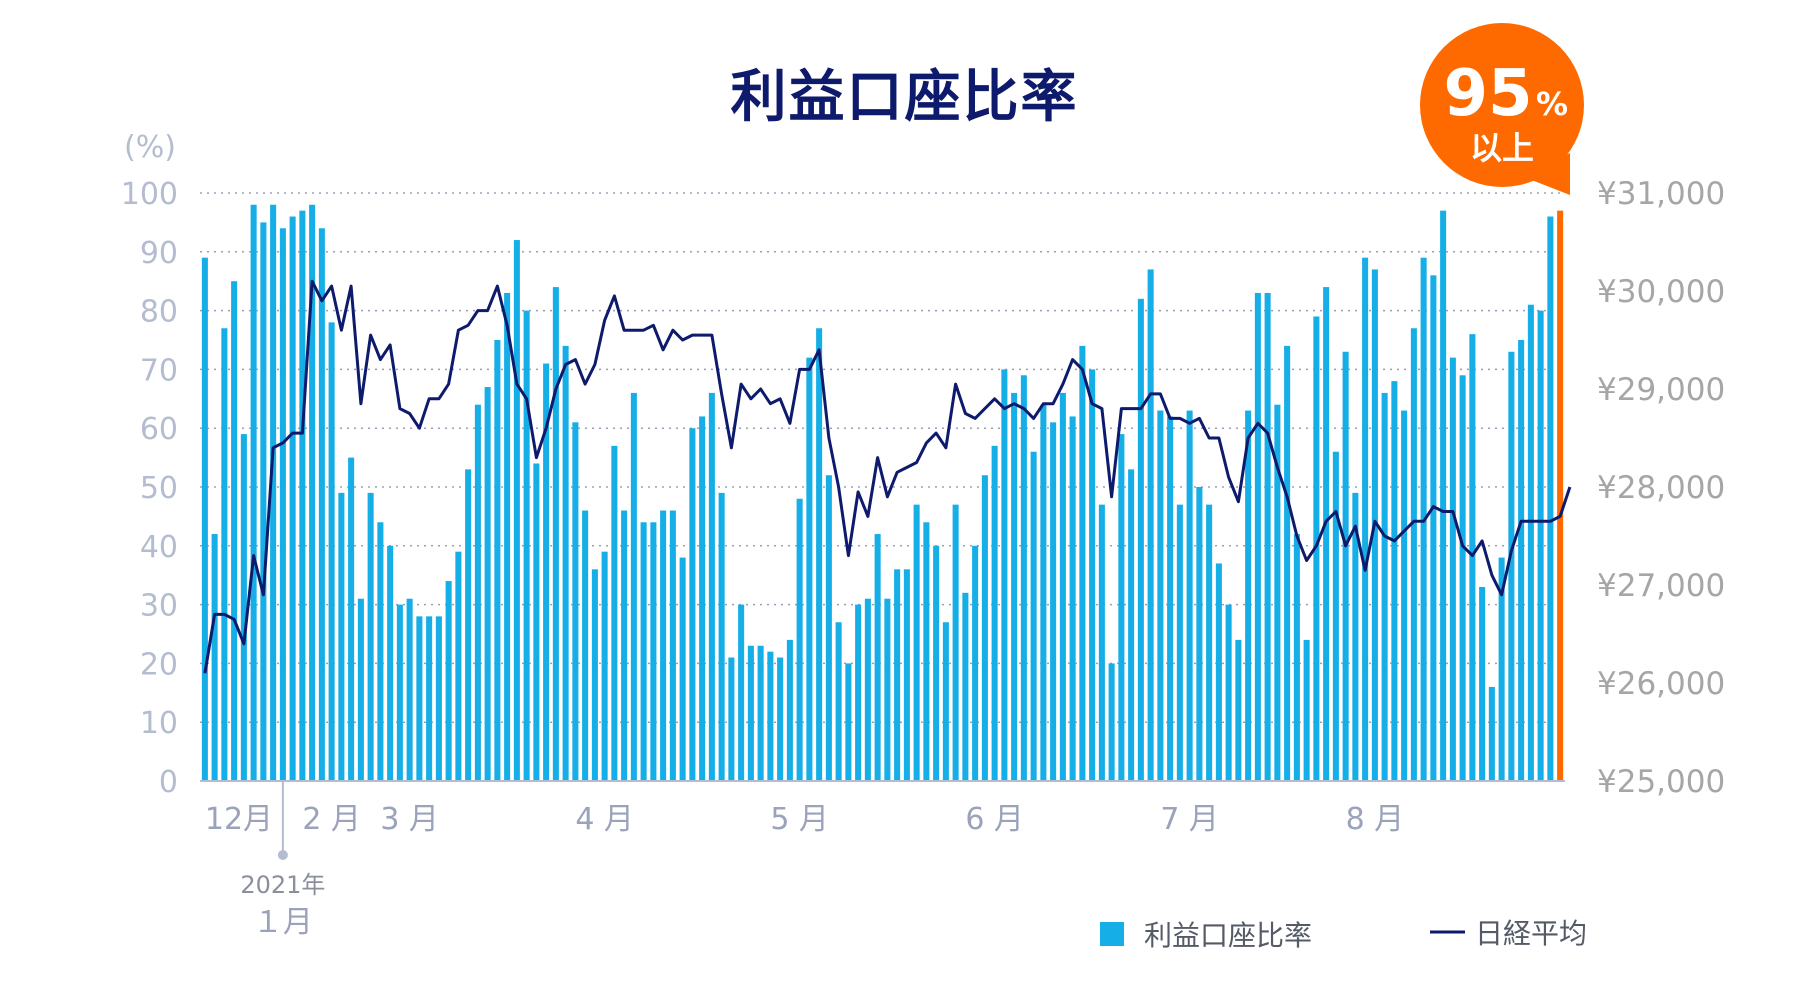  Describe the element at coordinates (604, 819) in the screenshot. I see `month-label: 4 月` at that location.